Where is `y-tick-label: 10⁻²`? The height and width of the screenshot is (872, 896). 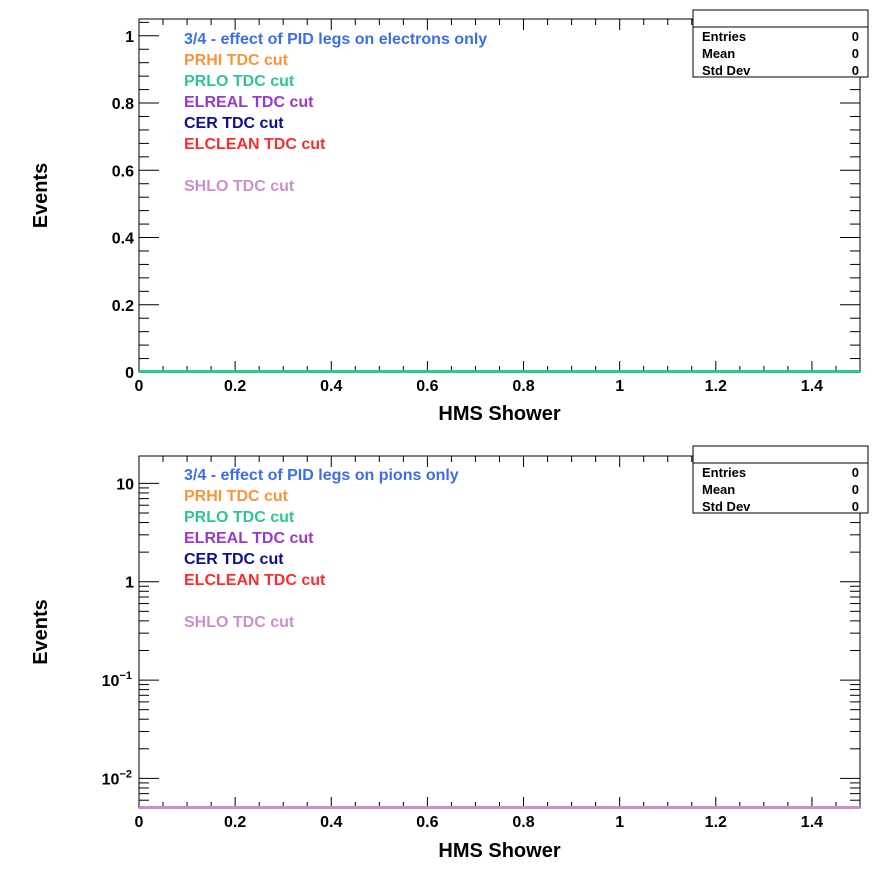
y-tick-label: 10⁻² is located at coordinates (117, 778).